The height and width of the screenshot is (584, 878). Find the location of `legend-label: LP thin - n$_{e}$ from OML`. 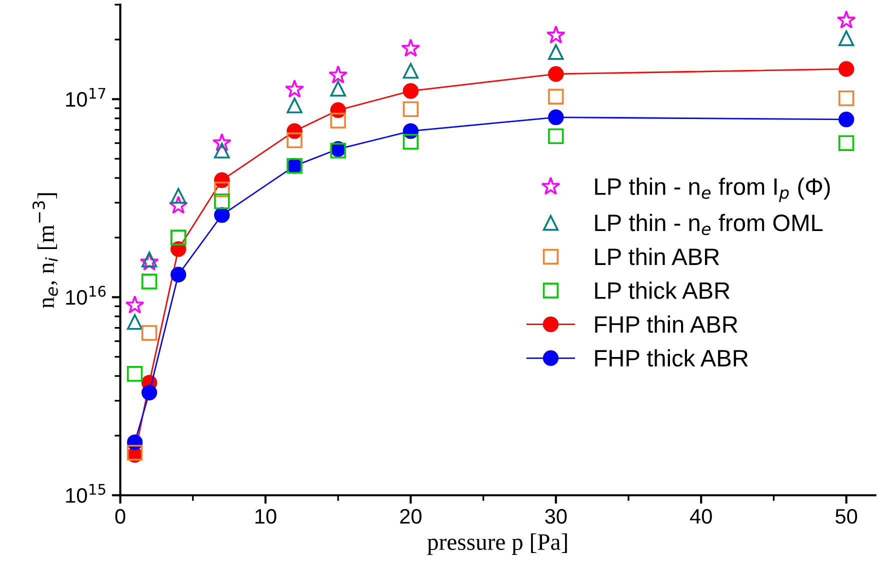

legend-label: LP thin - n$_{e}$ from OML is located at coordinates (709, 225).